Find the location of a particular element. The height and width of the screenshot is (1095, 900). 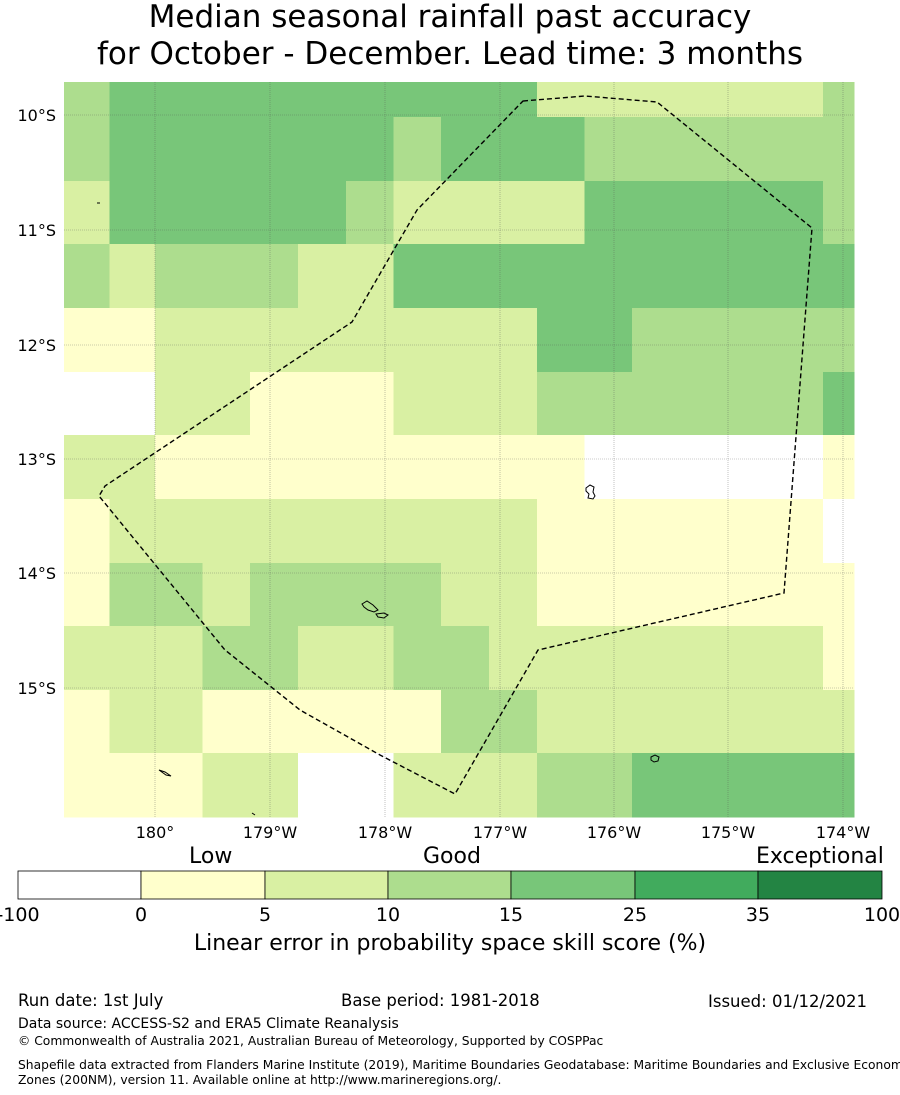

colorbar-tick-label: 100 is located at coordinates (882, 915).